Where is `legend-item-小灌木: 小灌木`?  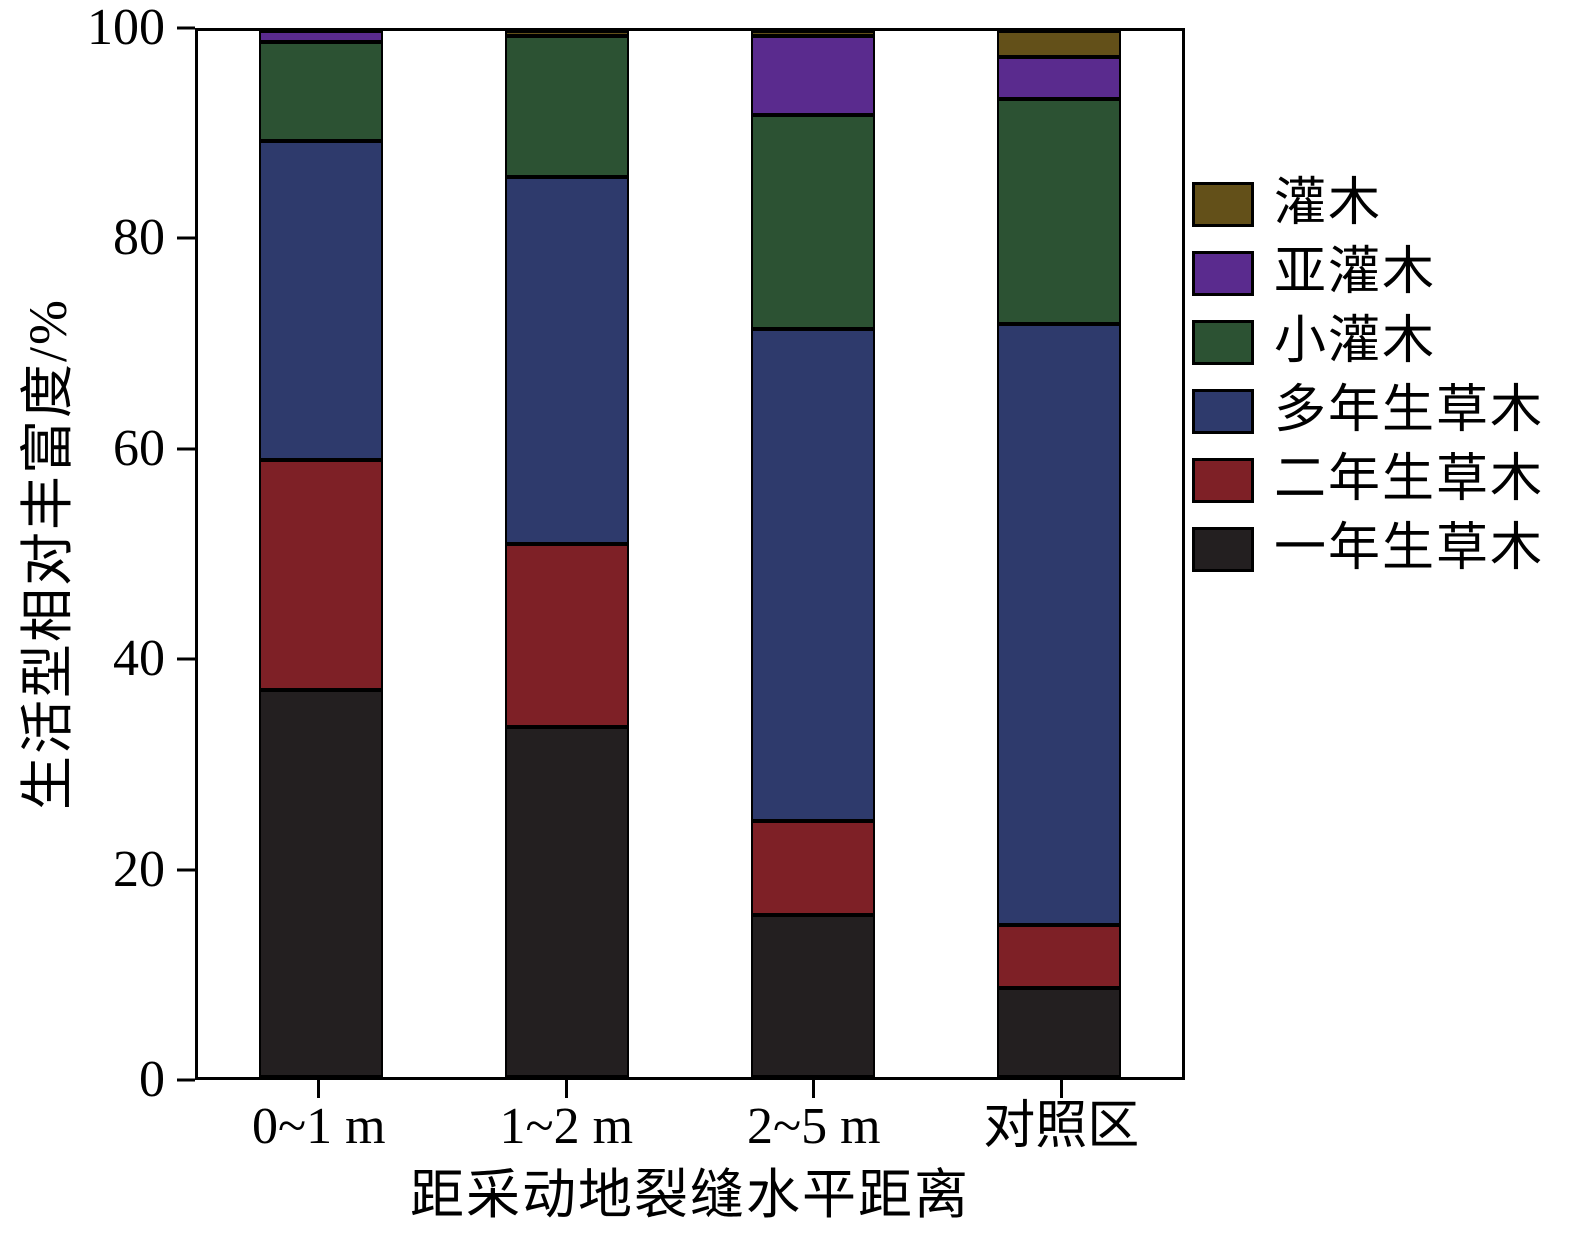
legend-item-小灌木: 小灌木 is located at coordinates (1368, 342).